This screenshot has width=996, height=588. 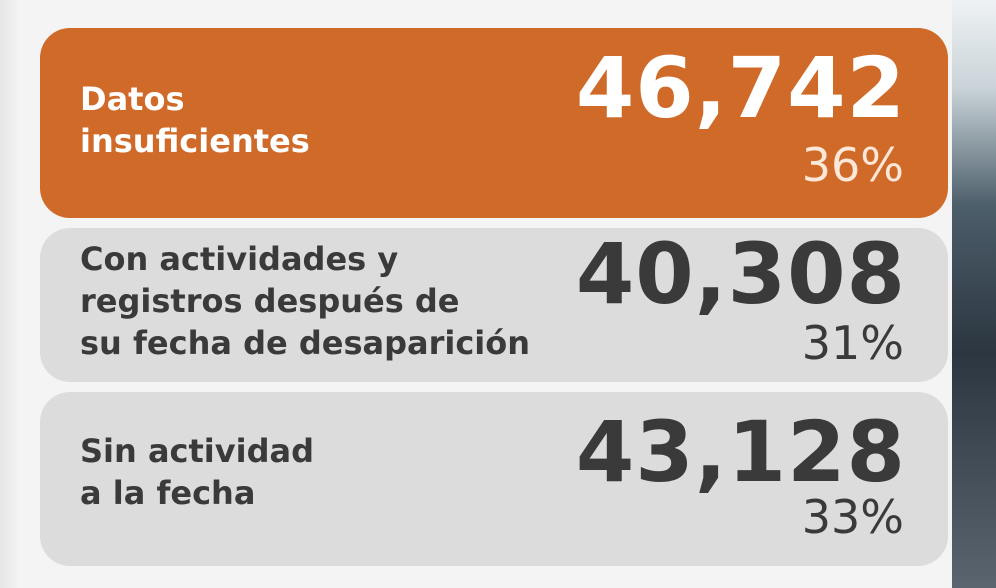 What do you see at coordinates (852, 517) in the screenshot?
I see `card-percent: 33%` at bounding box center [852, 517].